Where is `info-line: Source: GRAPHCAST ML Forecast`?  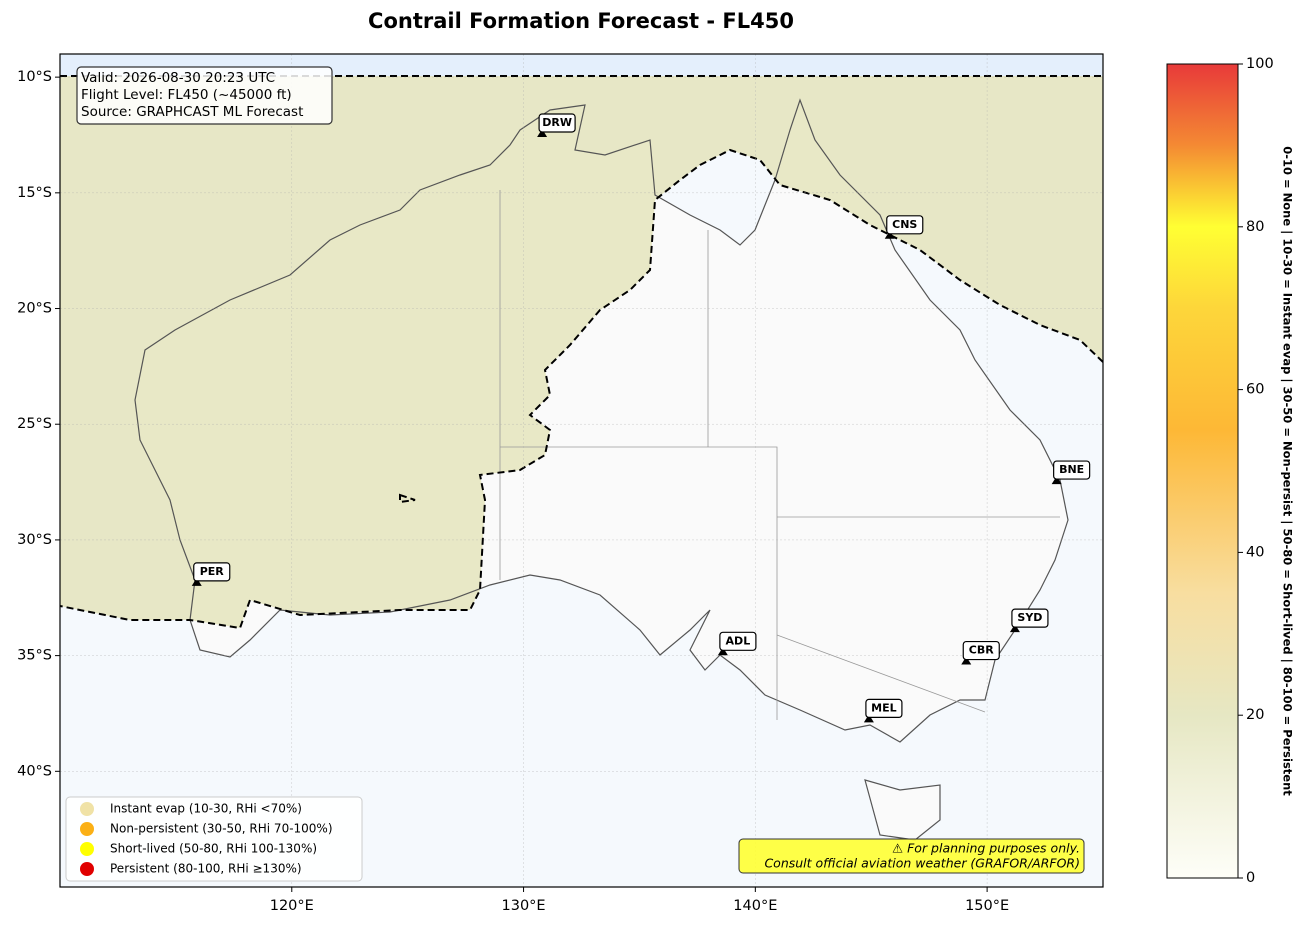
info-line: Source: GRAPHCAST ML Forecast is located at coordinates (192, 112).